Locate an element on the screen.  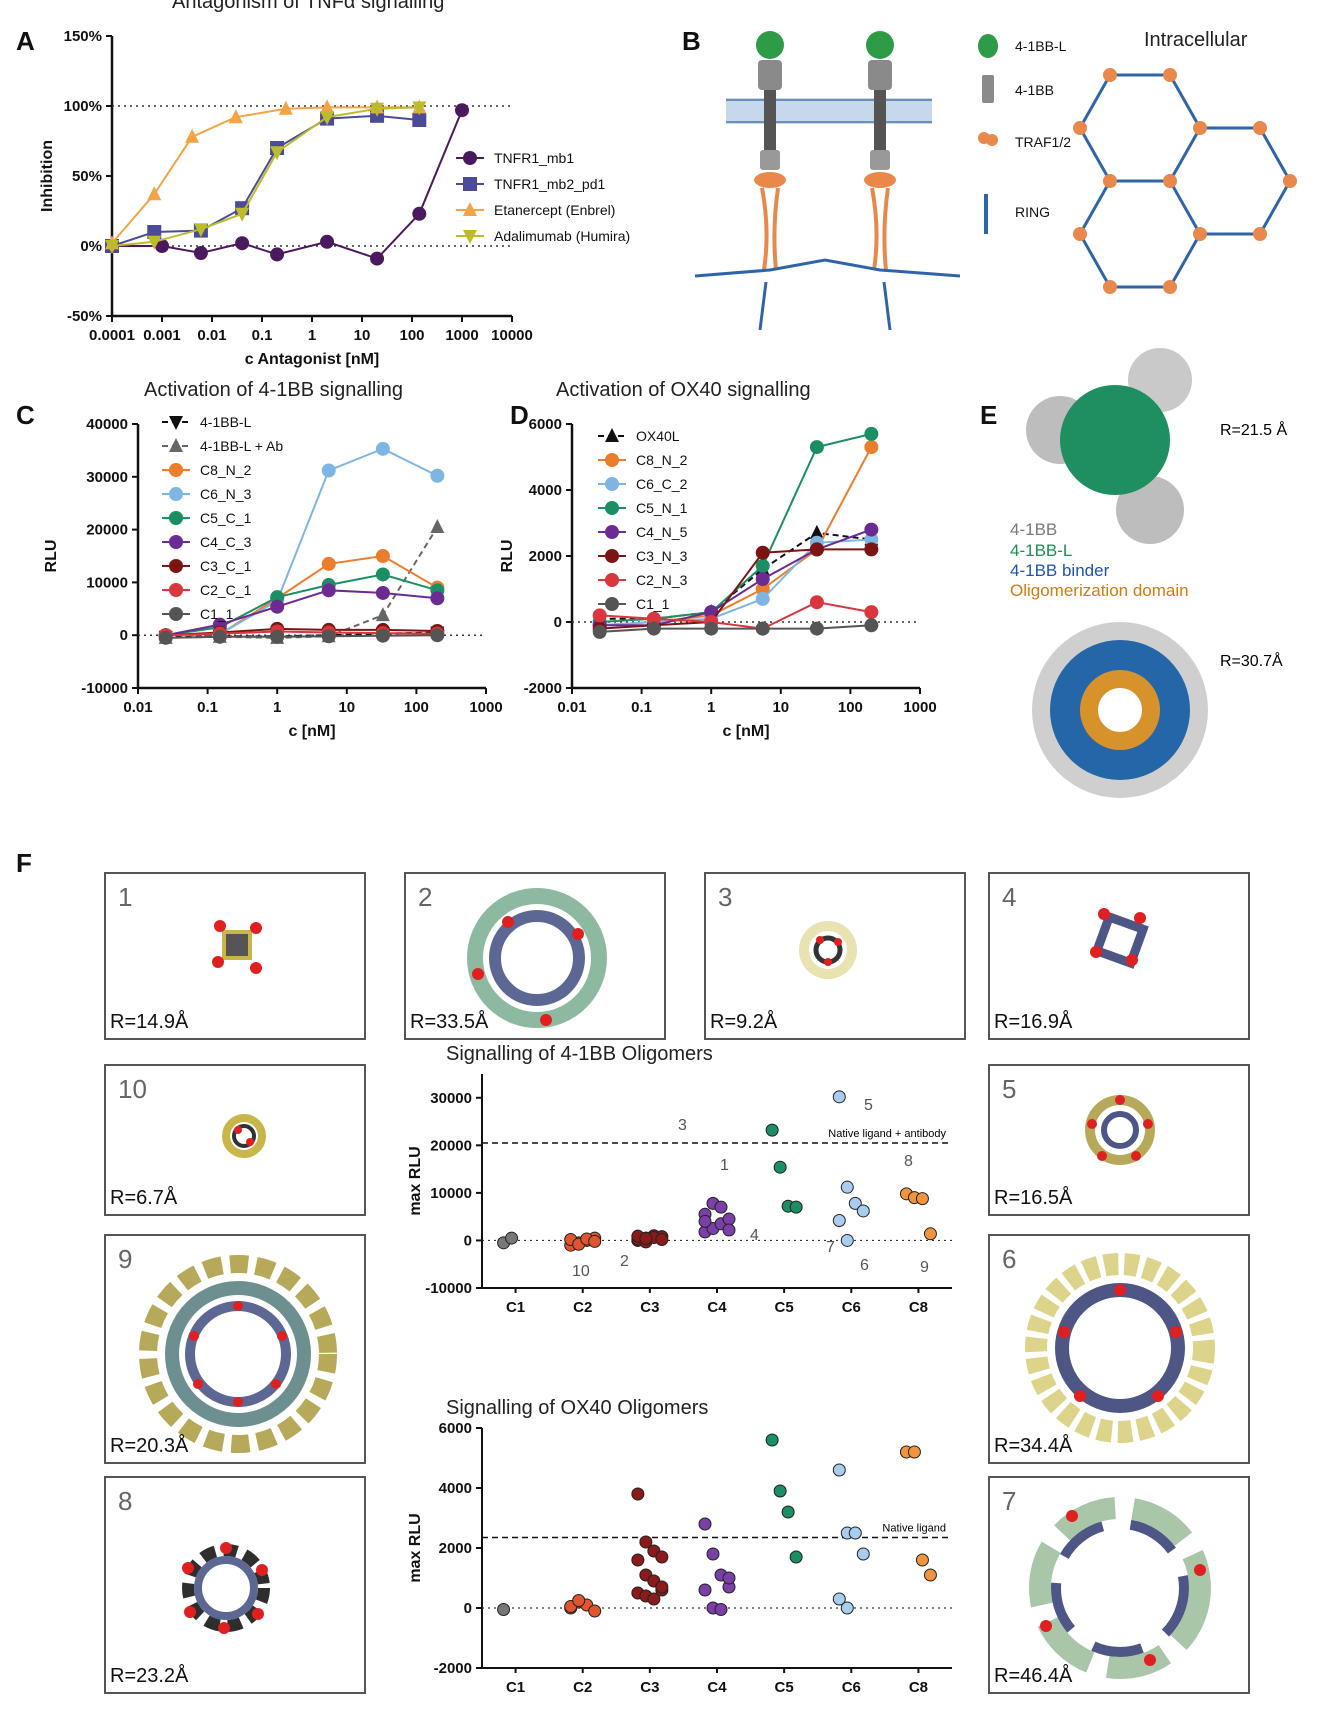
structure-number: 3 is located at coordinates (725, 897).